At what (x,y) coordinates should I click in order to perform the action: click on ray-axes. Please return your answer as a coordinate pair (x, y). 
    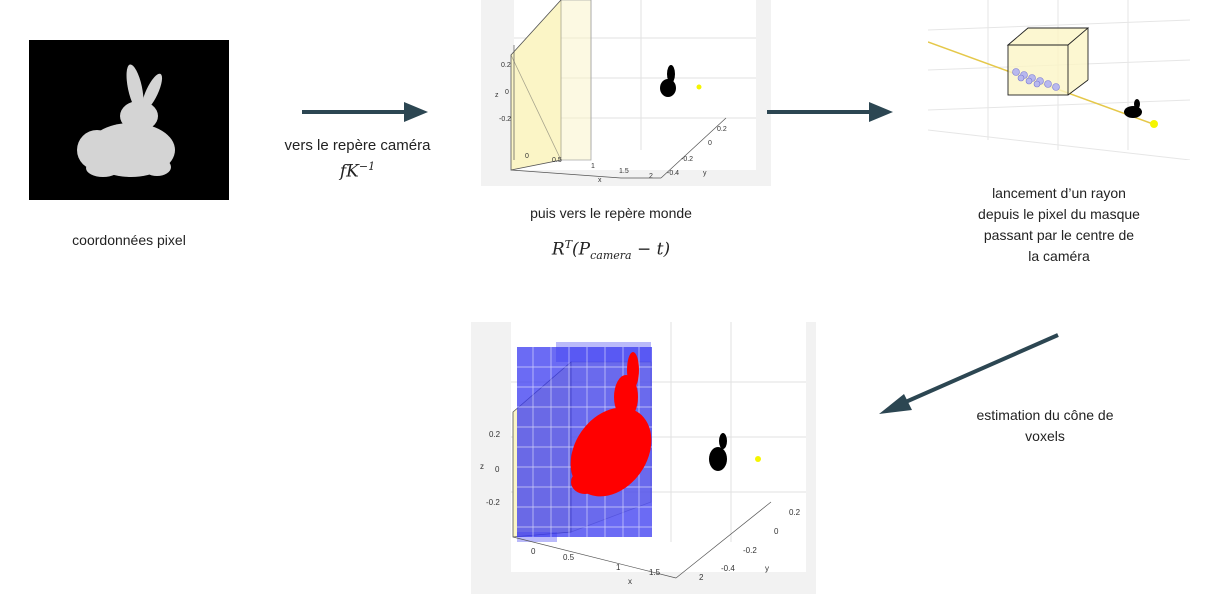
    Looking at the image, I should click on (1059, 80).